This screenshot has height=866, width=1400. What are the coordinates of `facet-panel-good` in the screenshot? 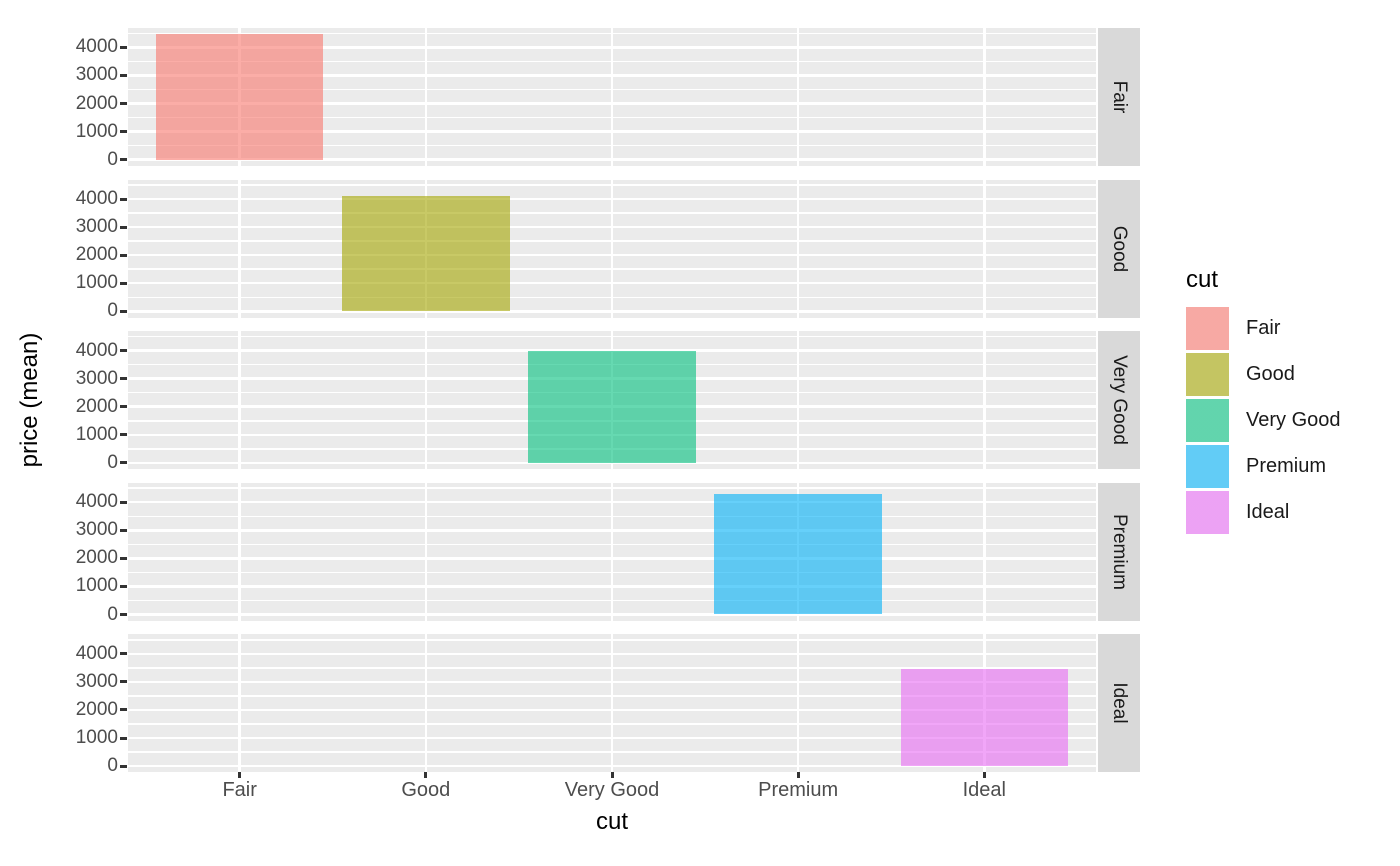 It's located at (612, 248).